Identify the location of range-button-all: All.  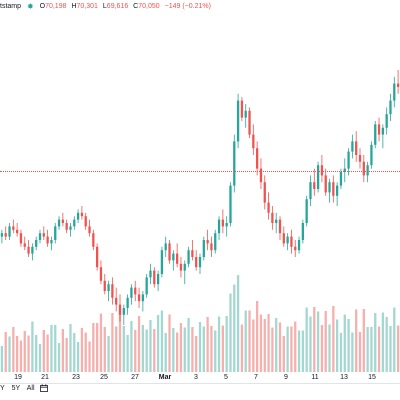
(30, 388).